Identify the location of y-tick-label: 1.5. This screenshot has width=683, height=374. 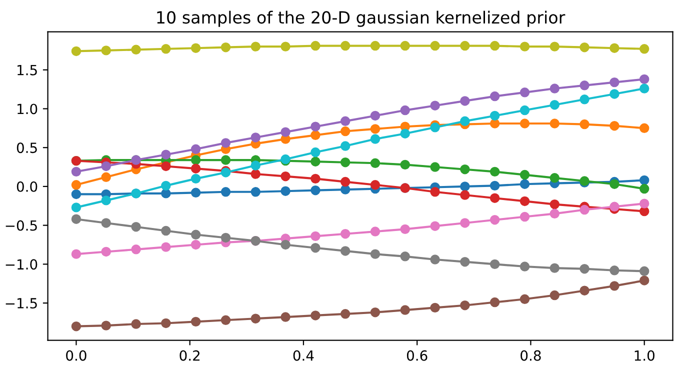
(27, 70).